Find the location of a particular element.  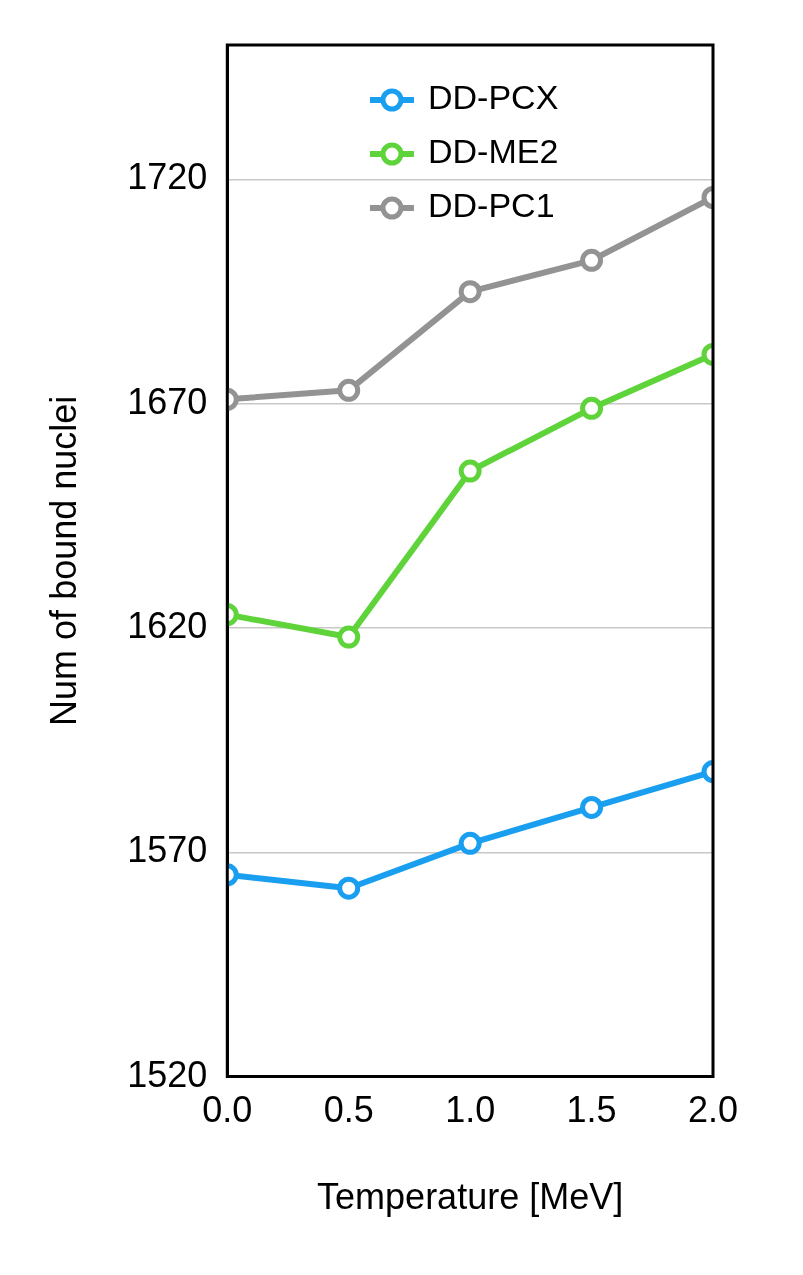

x-axis-title: Temperature [MeV] is located at coordinates (470, 1197).